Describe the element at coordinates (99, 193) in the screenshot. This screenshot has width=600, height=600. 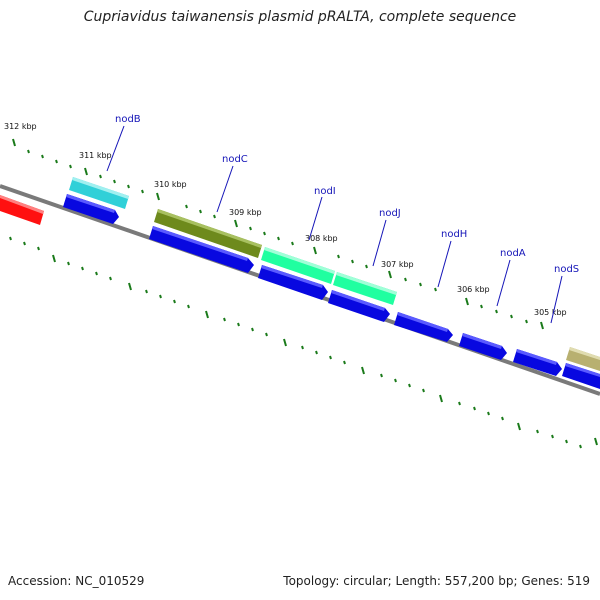
I see `nodB-feature` at that location.